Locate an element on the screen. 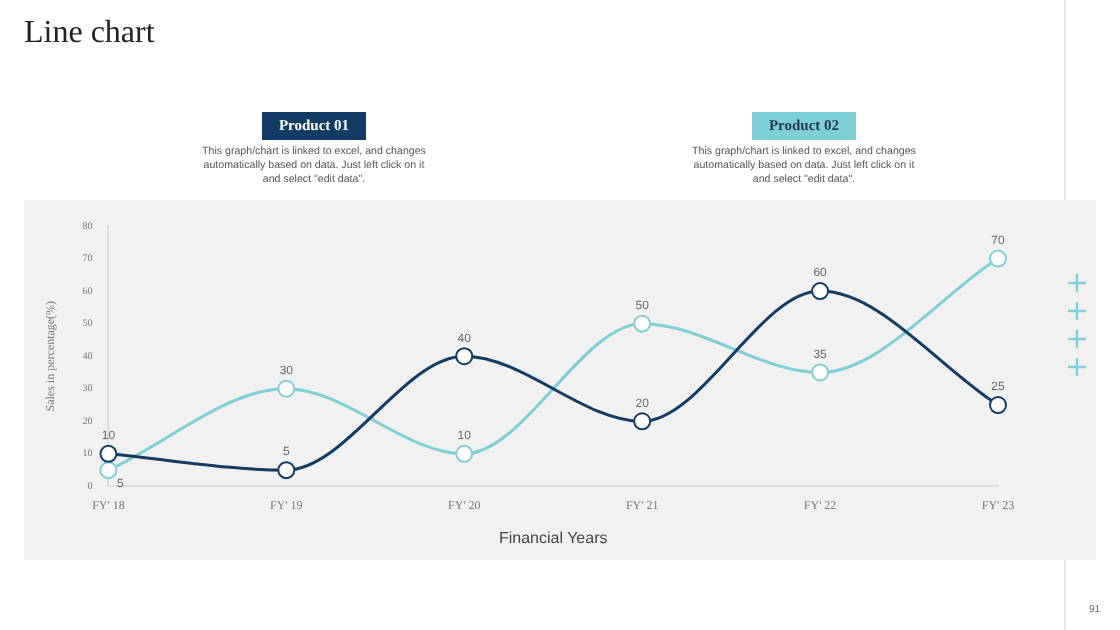 The width and height of the screenshot is (1120, 630). x-axis-title: Financial Years is located at coordinates (553, 537).